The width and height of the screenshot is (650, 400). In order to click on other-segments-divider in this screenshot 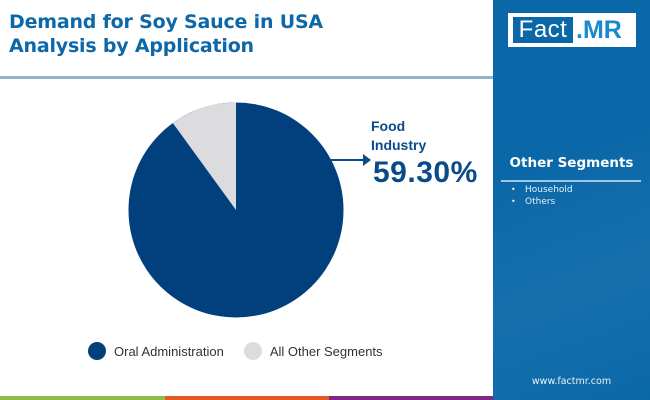, I will do `click(571, 181)`.